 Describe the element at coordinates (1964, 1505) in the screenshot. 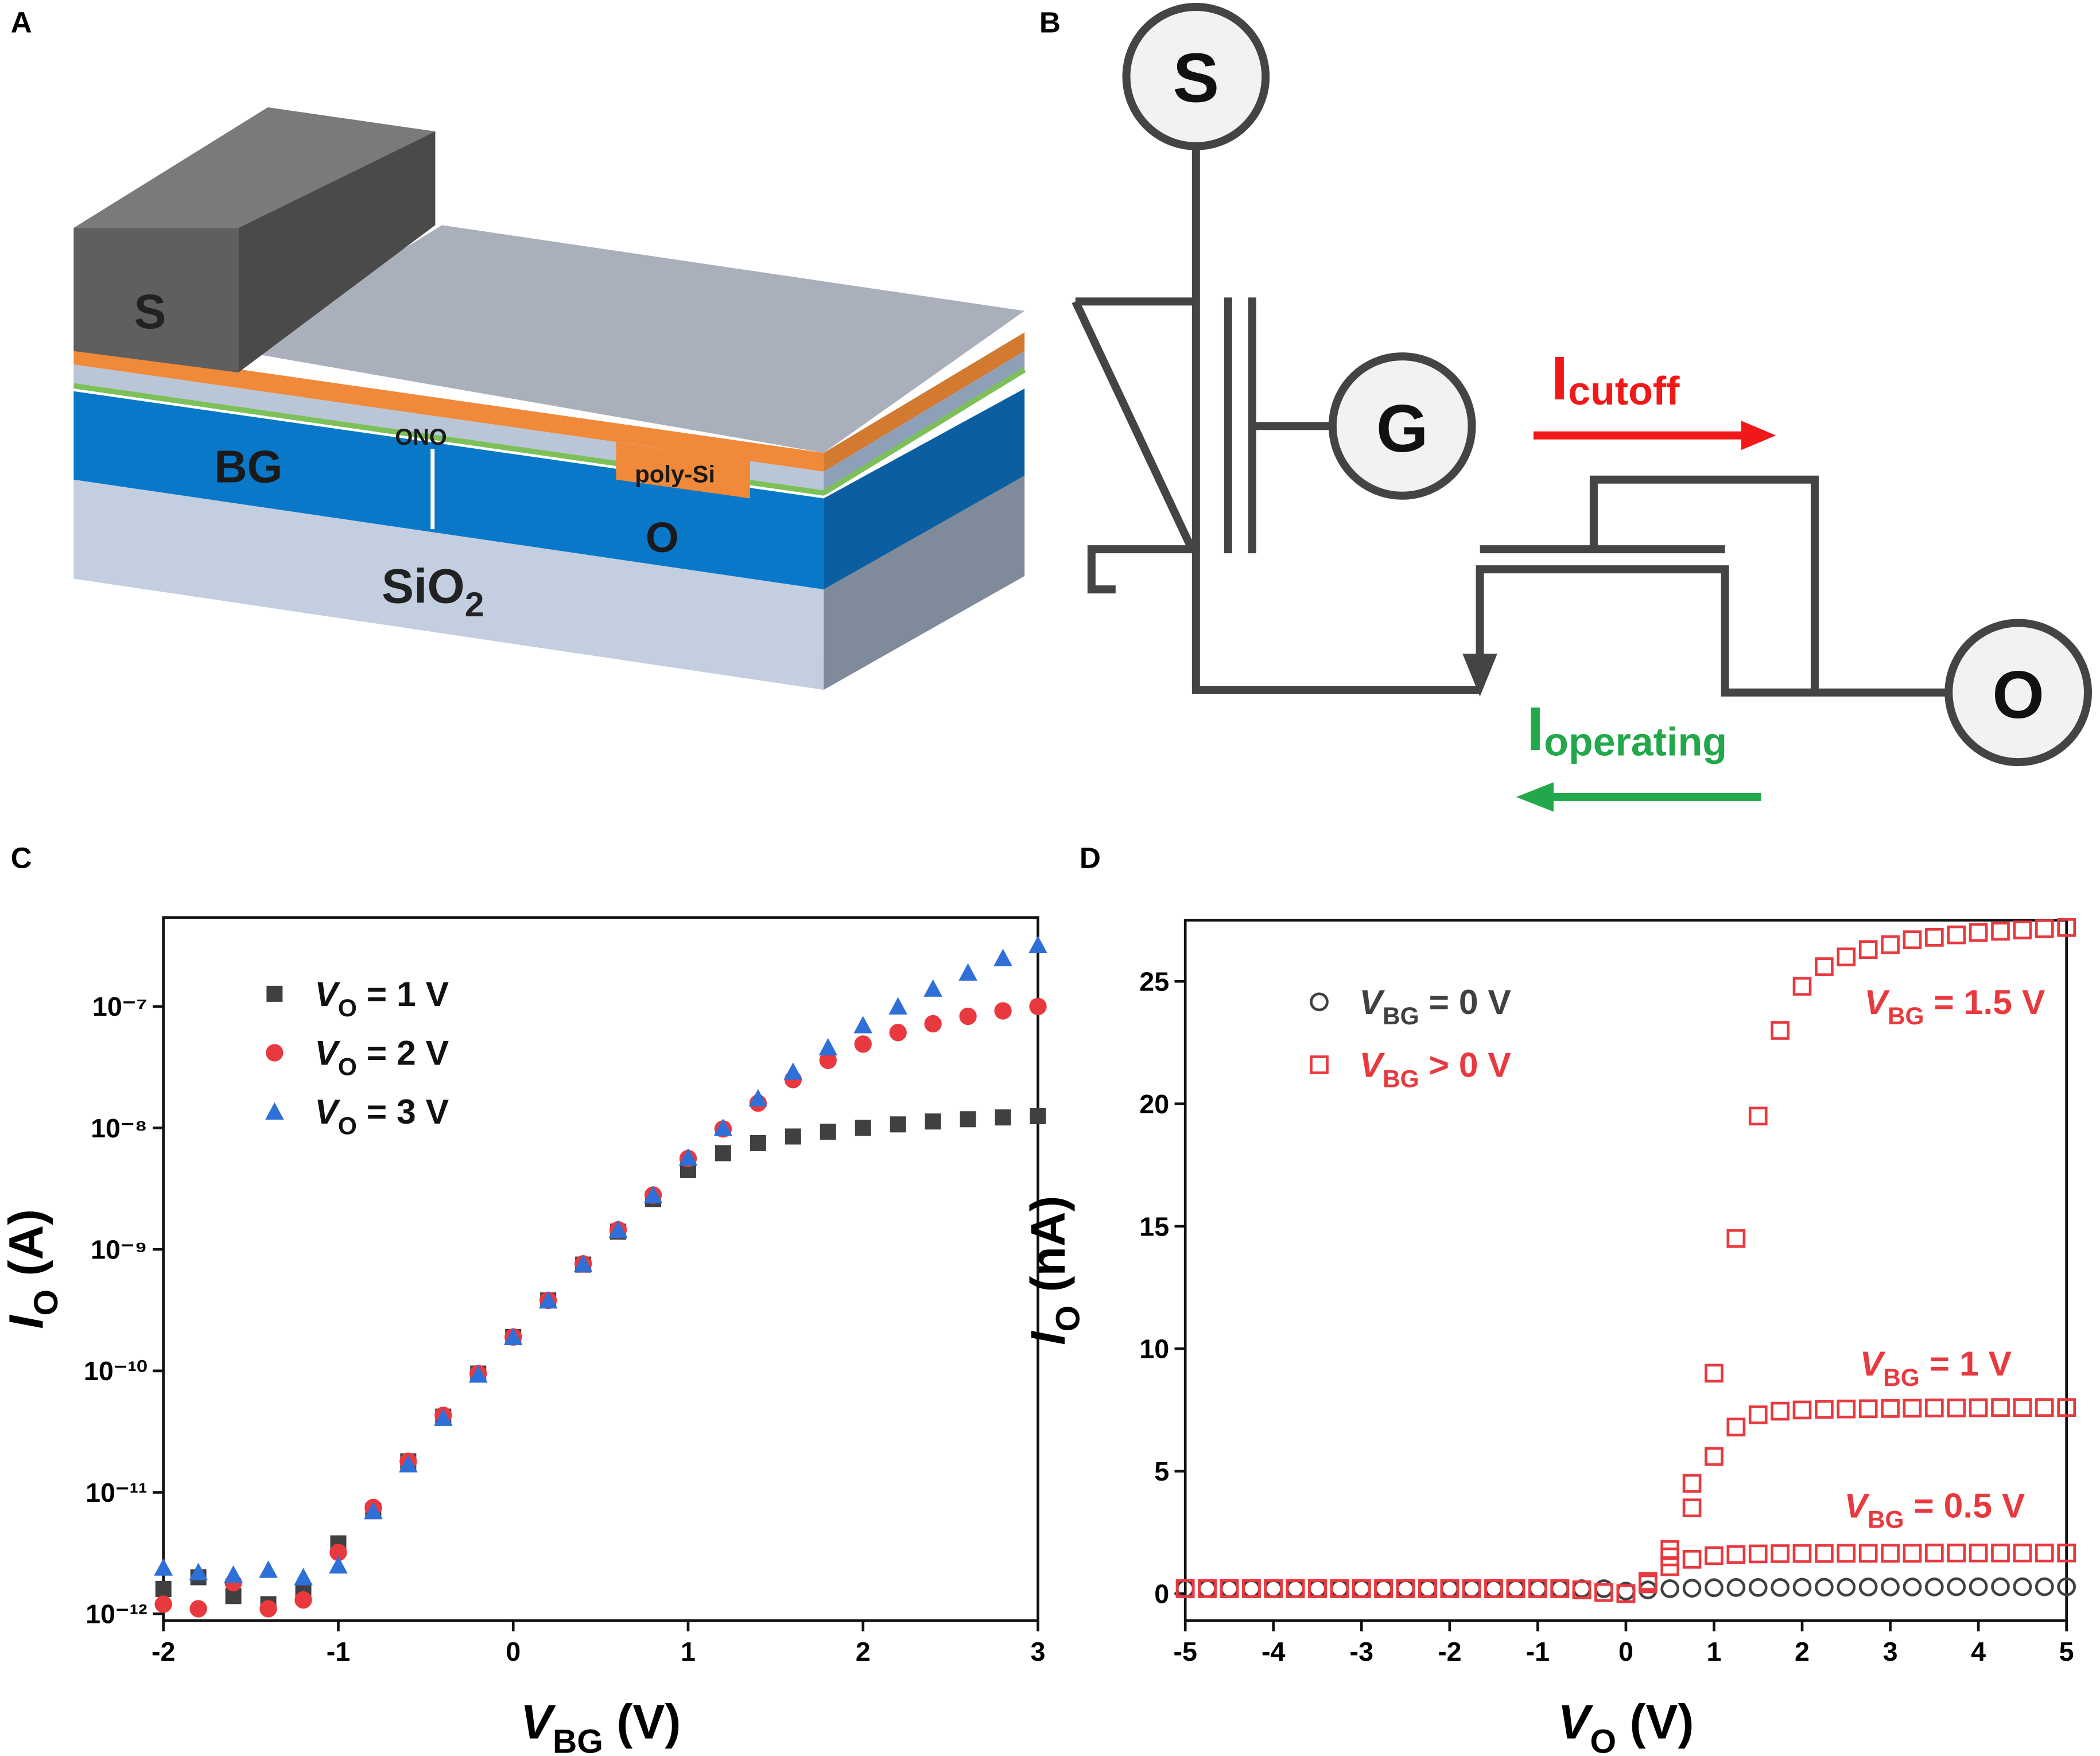

I see `label-rest: = 0.5 V` at that location.